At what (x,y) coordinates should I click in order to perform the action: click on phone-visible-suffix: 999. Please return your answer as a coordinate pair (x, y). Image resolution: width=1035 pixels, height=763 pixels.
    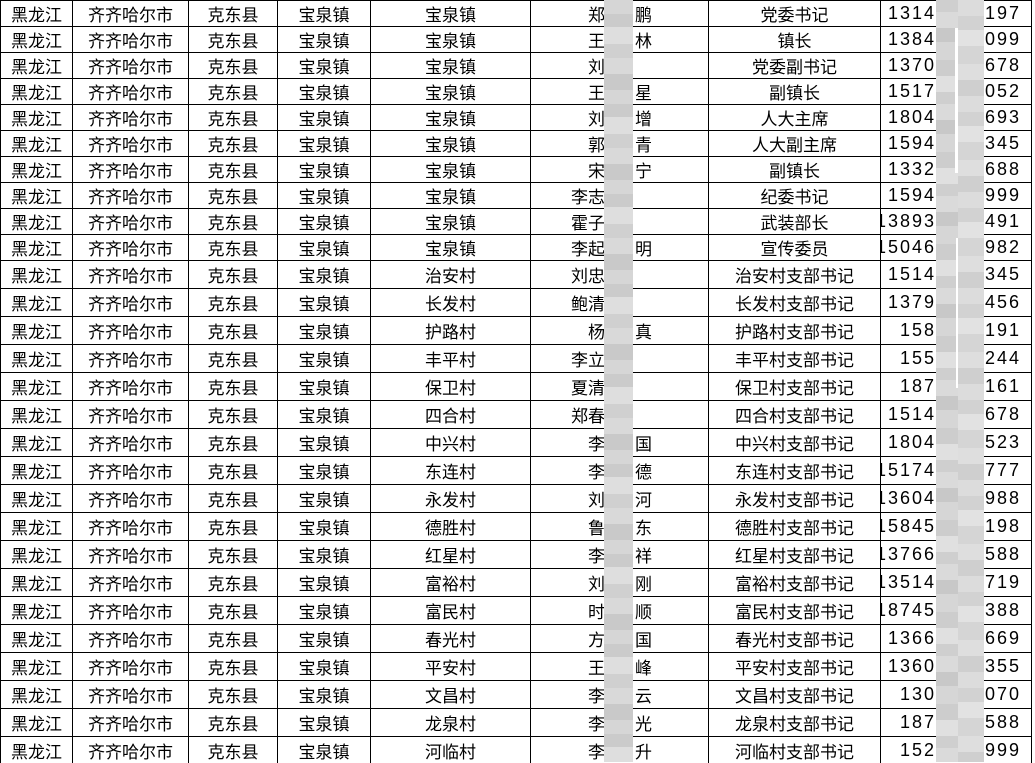
    Looking at the image, I should click on (1003, 750).